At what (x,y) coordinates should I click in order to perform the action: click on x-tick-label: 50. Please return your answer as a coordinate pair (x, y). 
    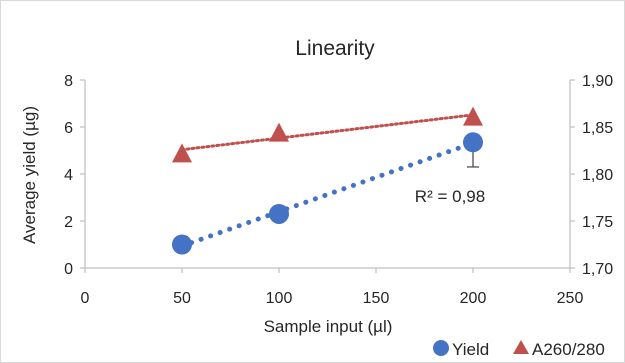
    Looking at the image, I should click on (182, 298).